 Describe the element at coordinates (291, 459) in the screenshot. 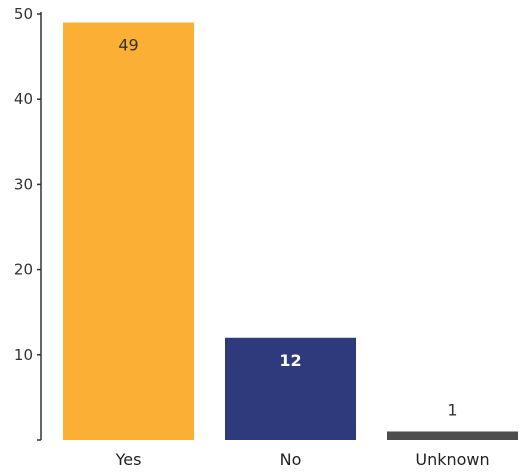

I see `x-tick-label: No` at that location.